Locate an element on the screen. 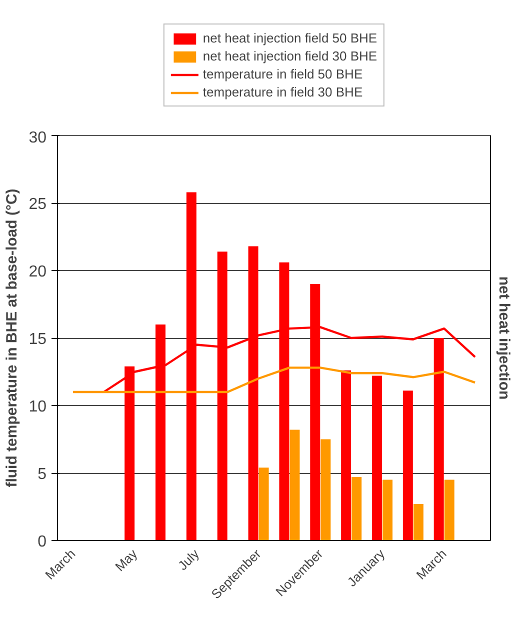 This screenshot has width=521, height=621. legend-label: temperature in field 50 BHE is located at coordinates (282, 74).